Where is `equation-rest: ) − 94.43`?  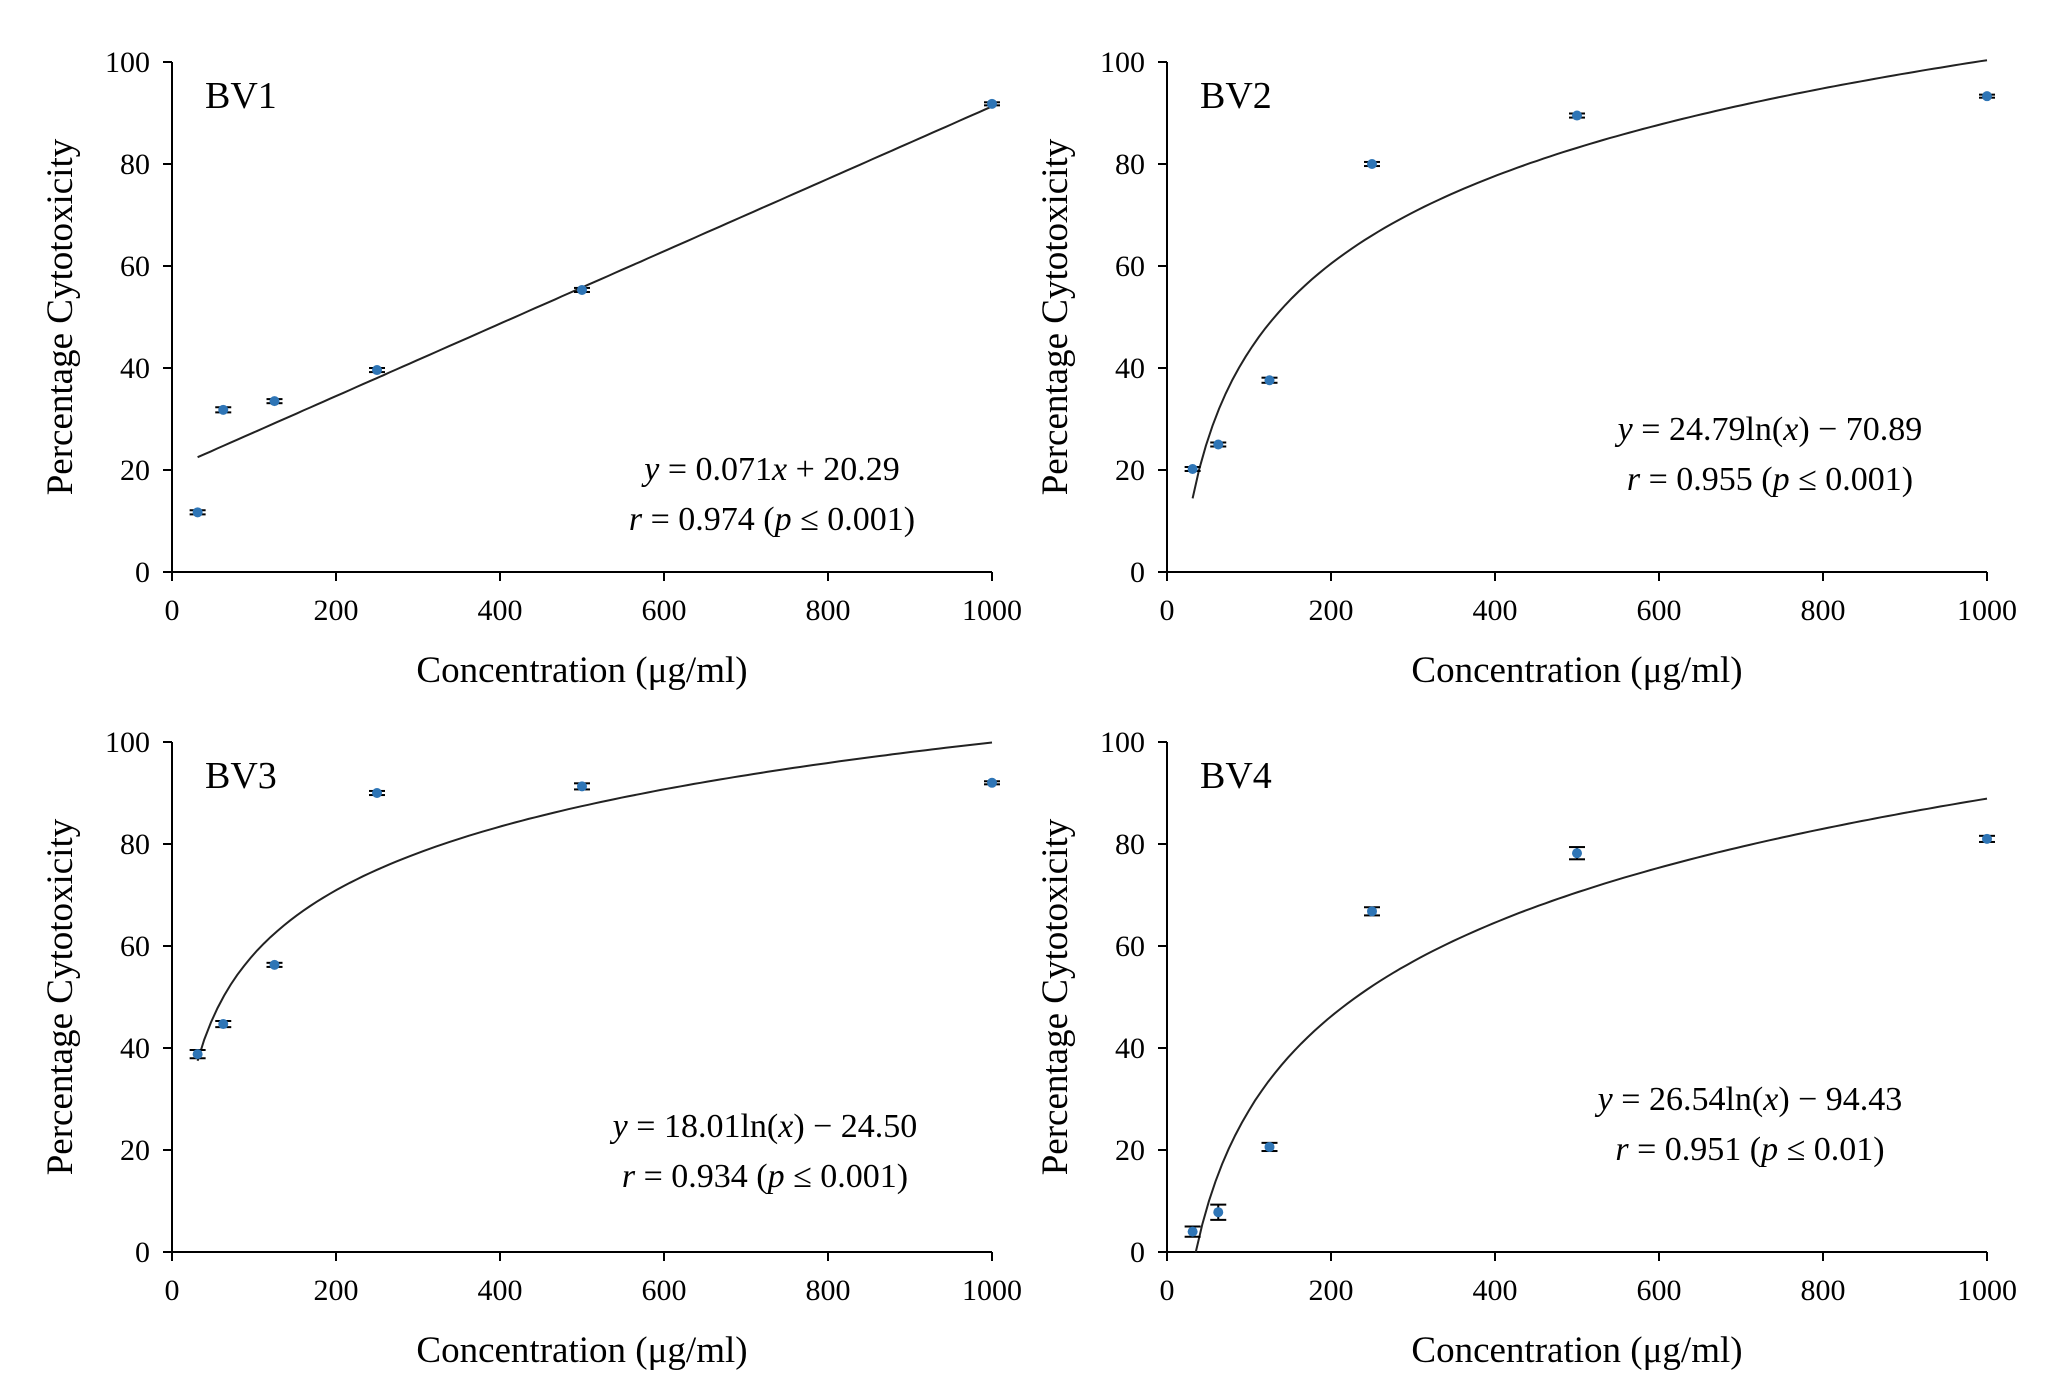
equation-rest: ) − 94.43 is located at coordinates (1840, 1099).